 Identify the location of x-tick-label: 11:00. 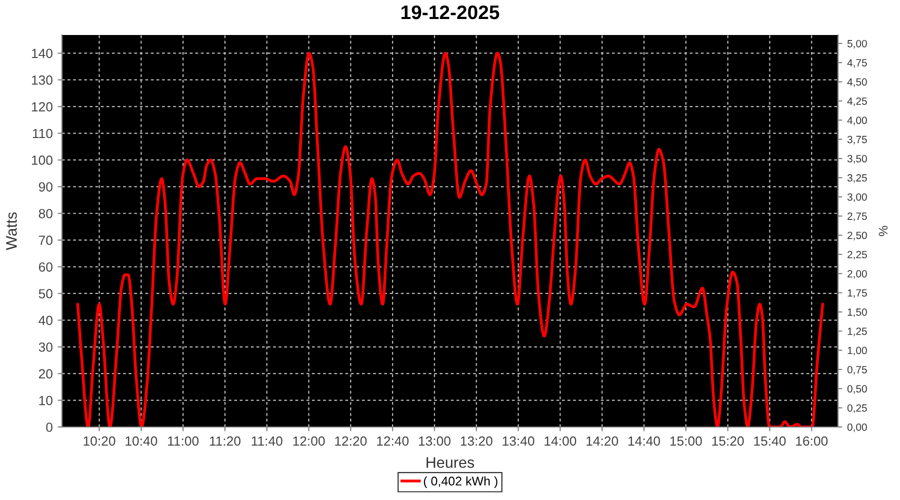
(183, 441).